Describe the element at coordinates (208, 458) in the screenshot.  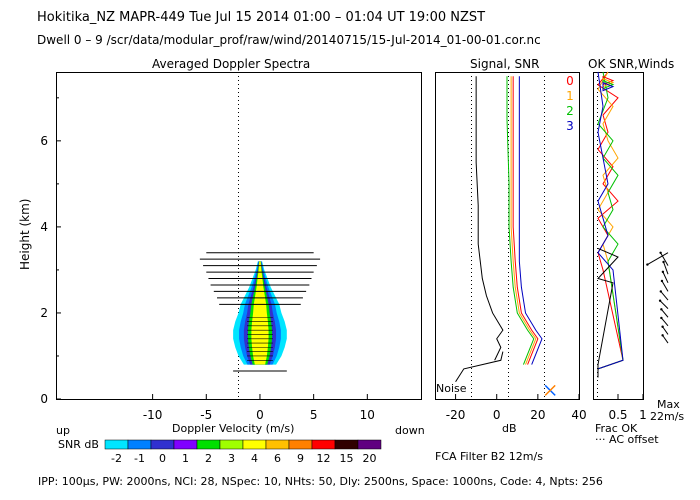
I see `colorbar-label: 2` at that location.